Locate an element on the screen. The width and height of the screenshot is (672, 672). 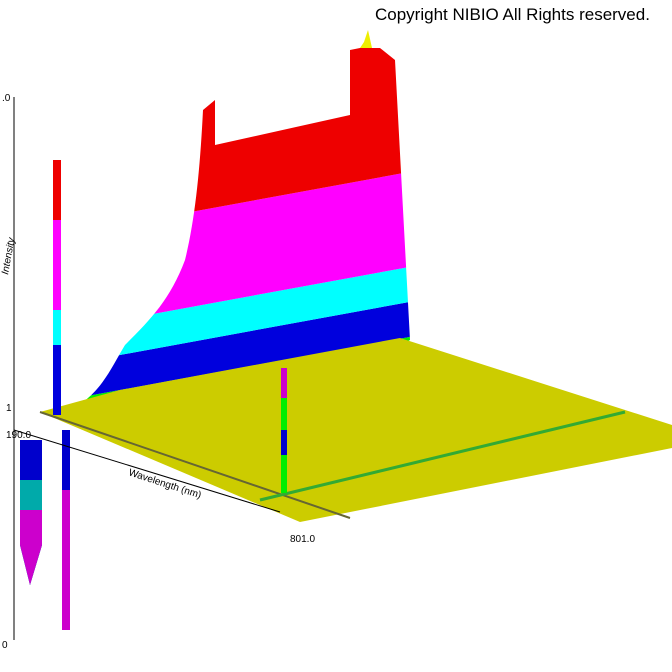
copyright: Copyright NIBIO All Rights reserved. is located at coordinates (512, 14).